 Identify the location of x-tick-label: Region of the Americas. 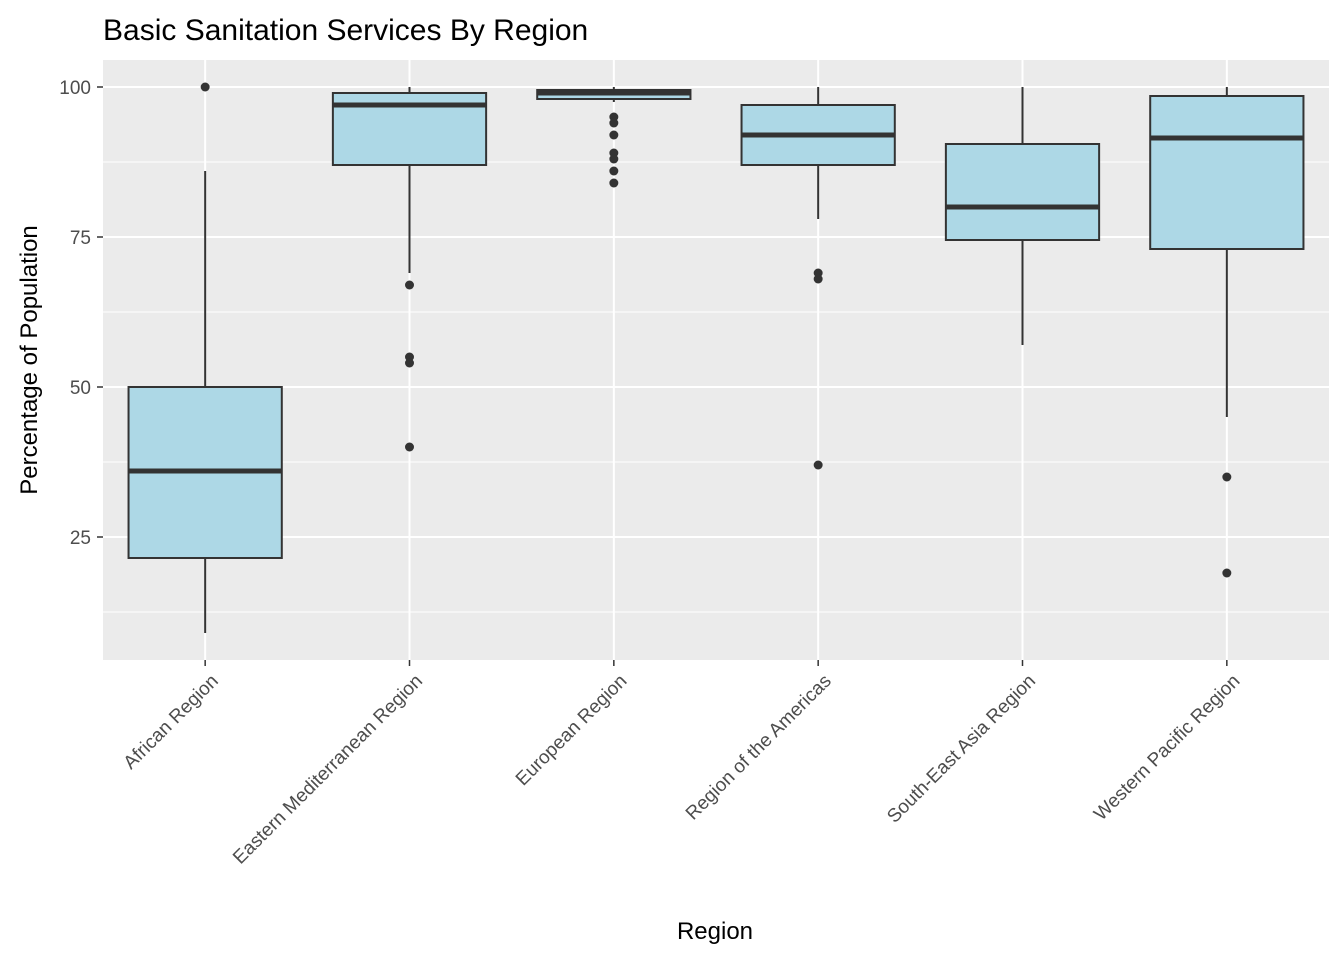
(759, 748).